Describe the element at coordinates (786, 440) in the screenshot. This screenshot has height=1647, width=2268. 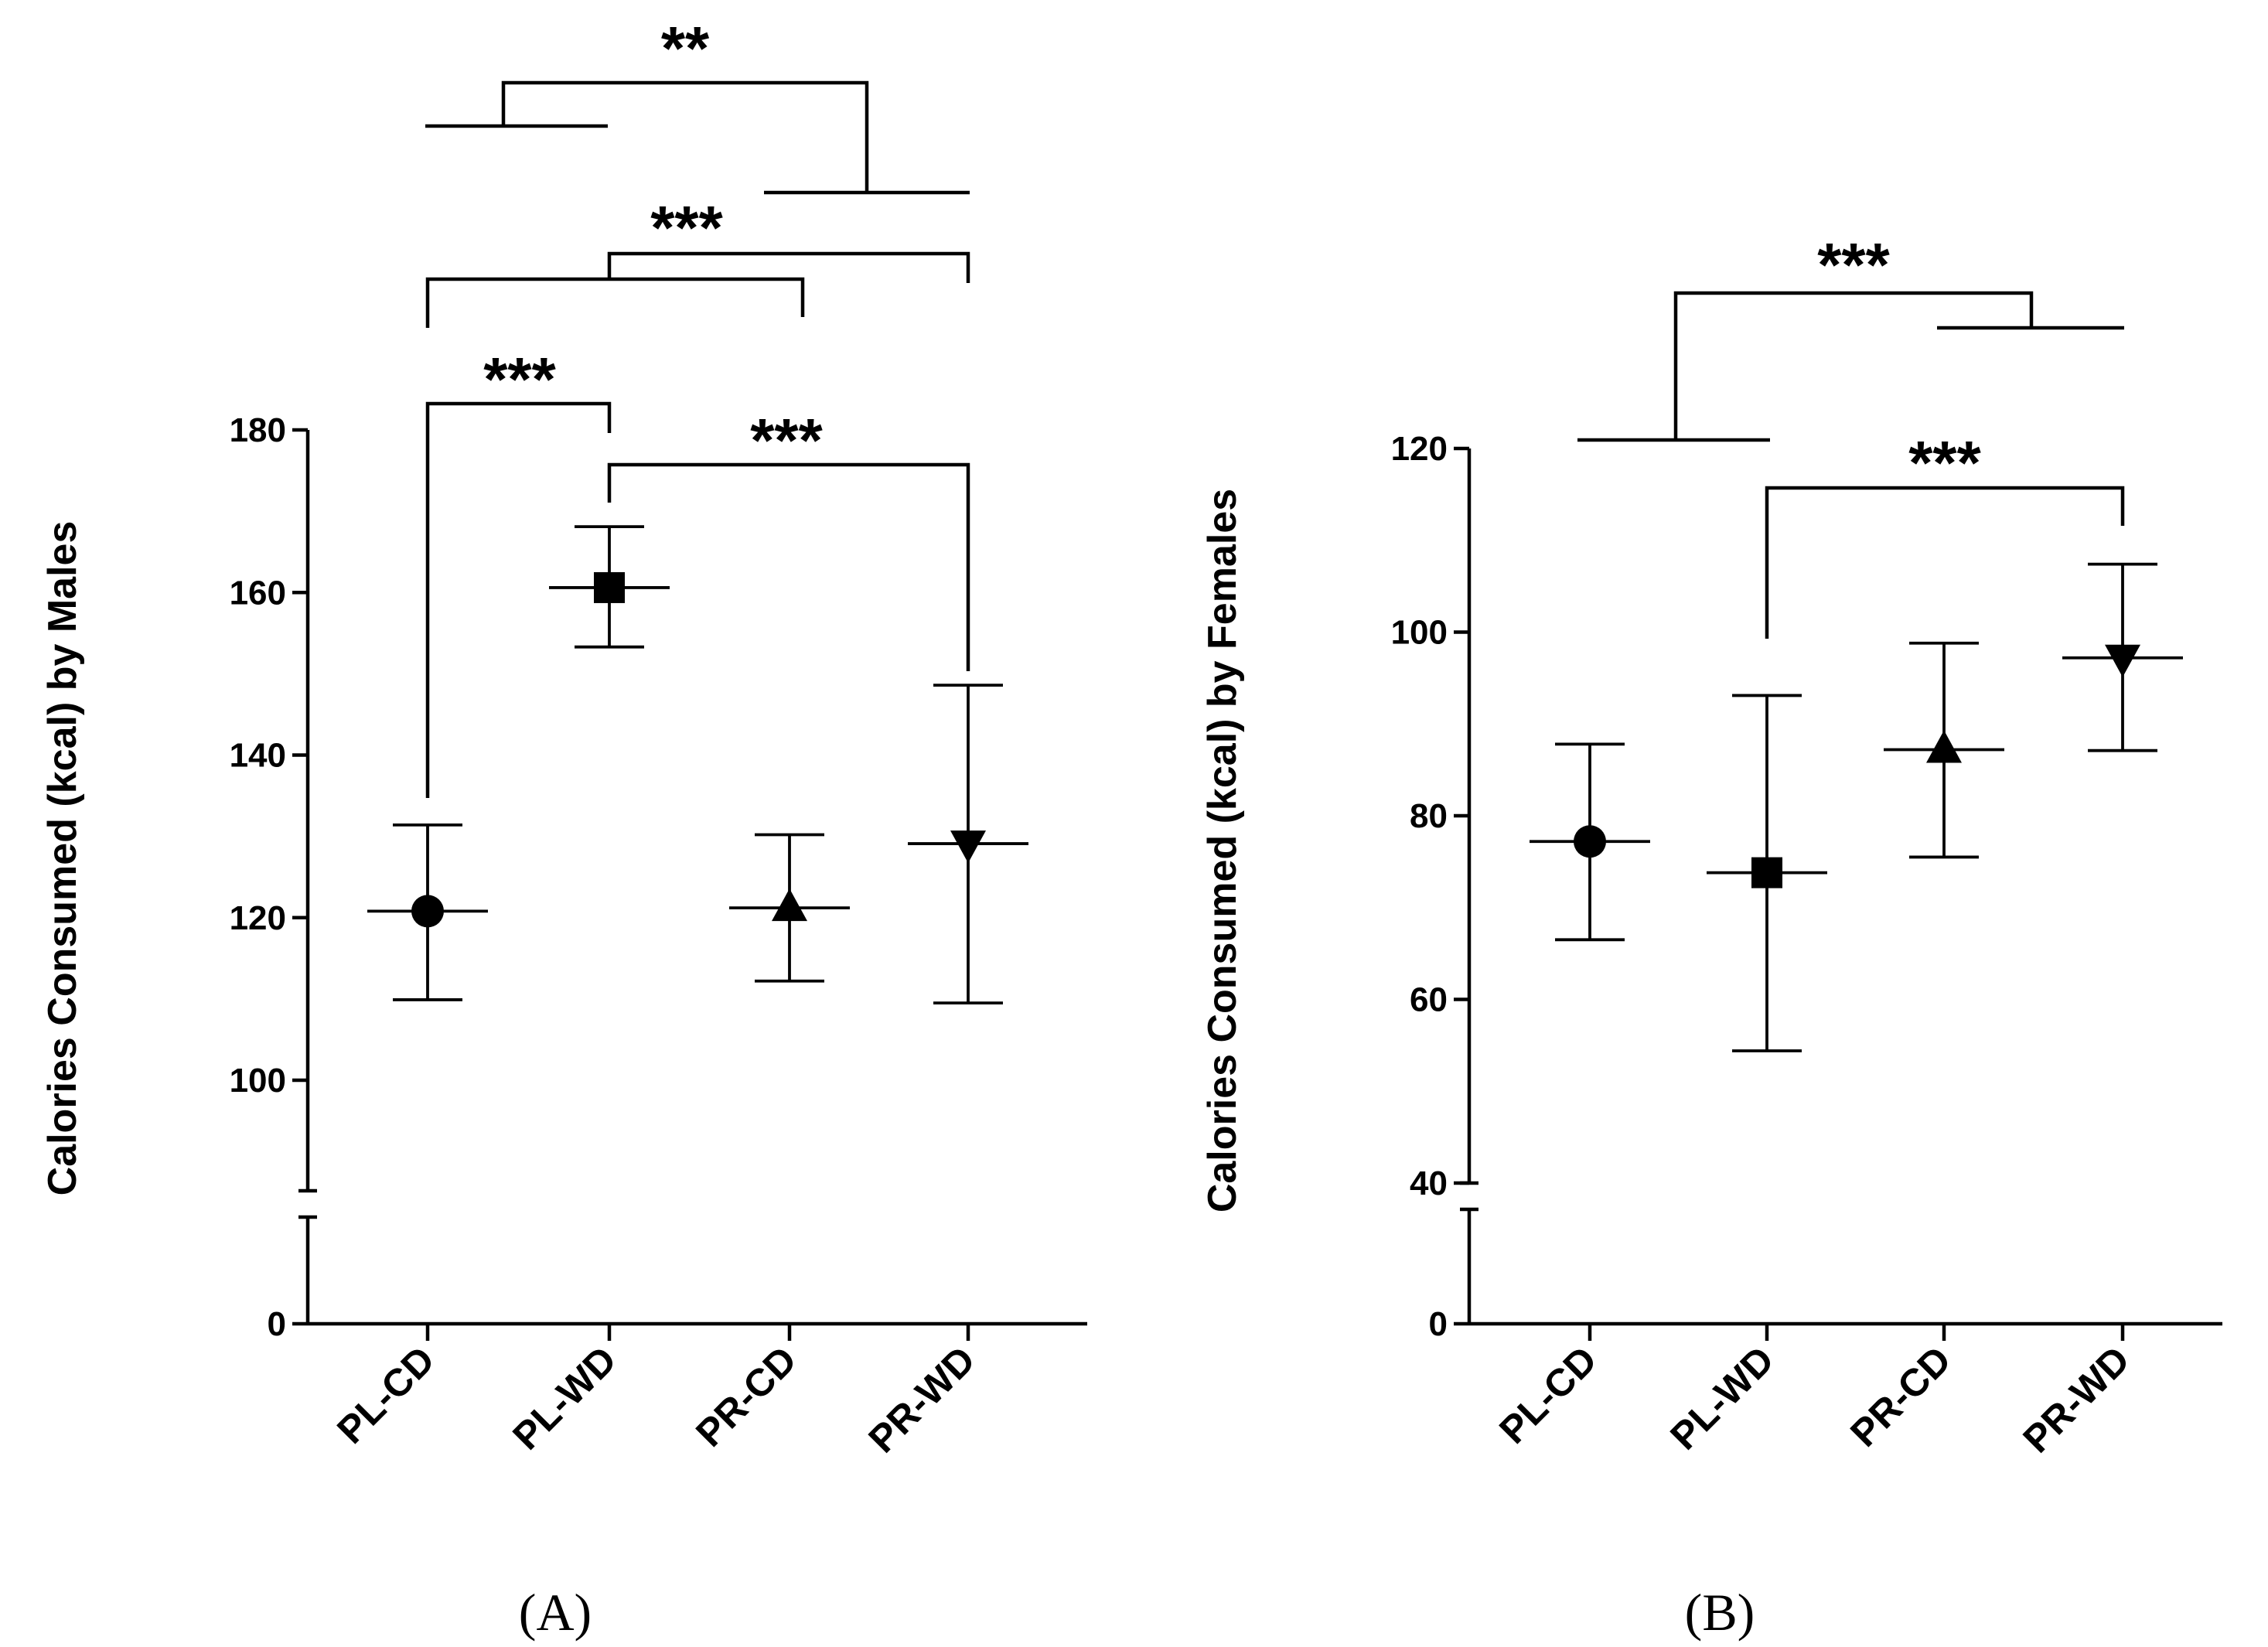
I see `sig-stars-plwd-prwd: ***` at that location.